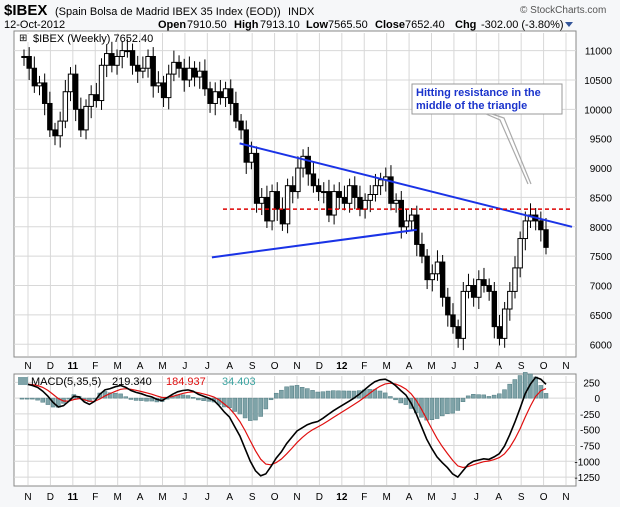 This screenshot has height=507, width=620. Describe the element at coordinates (507, 149) in the screenshot. I see `annotation-pointer` at that location.